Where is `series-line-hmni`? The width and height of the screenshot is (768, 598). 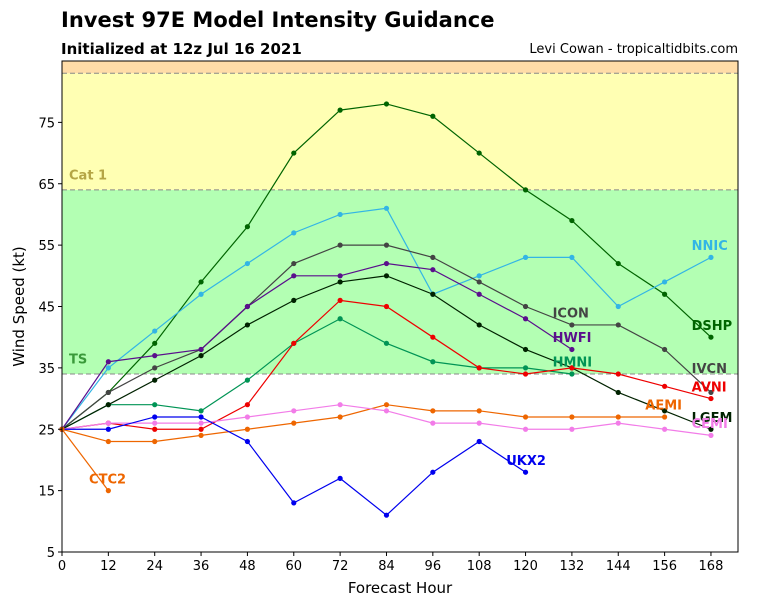
series-line-hmni is located at coordinates (316, 374).